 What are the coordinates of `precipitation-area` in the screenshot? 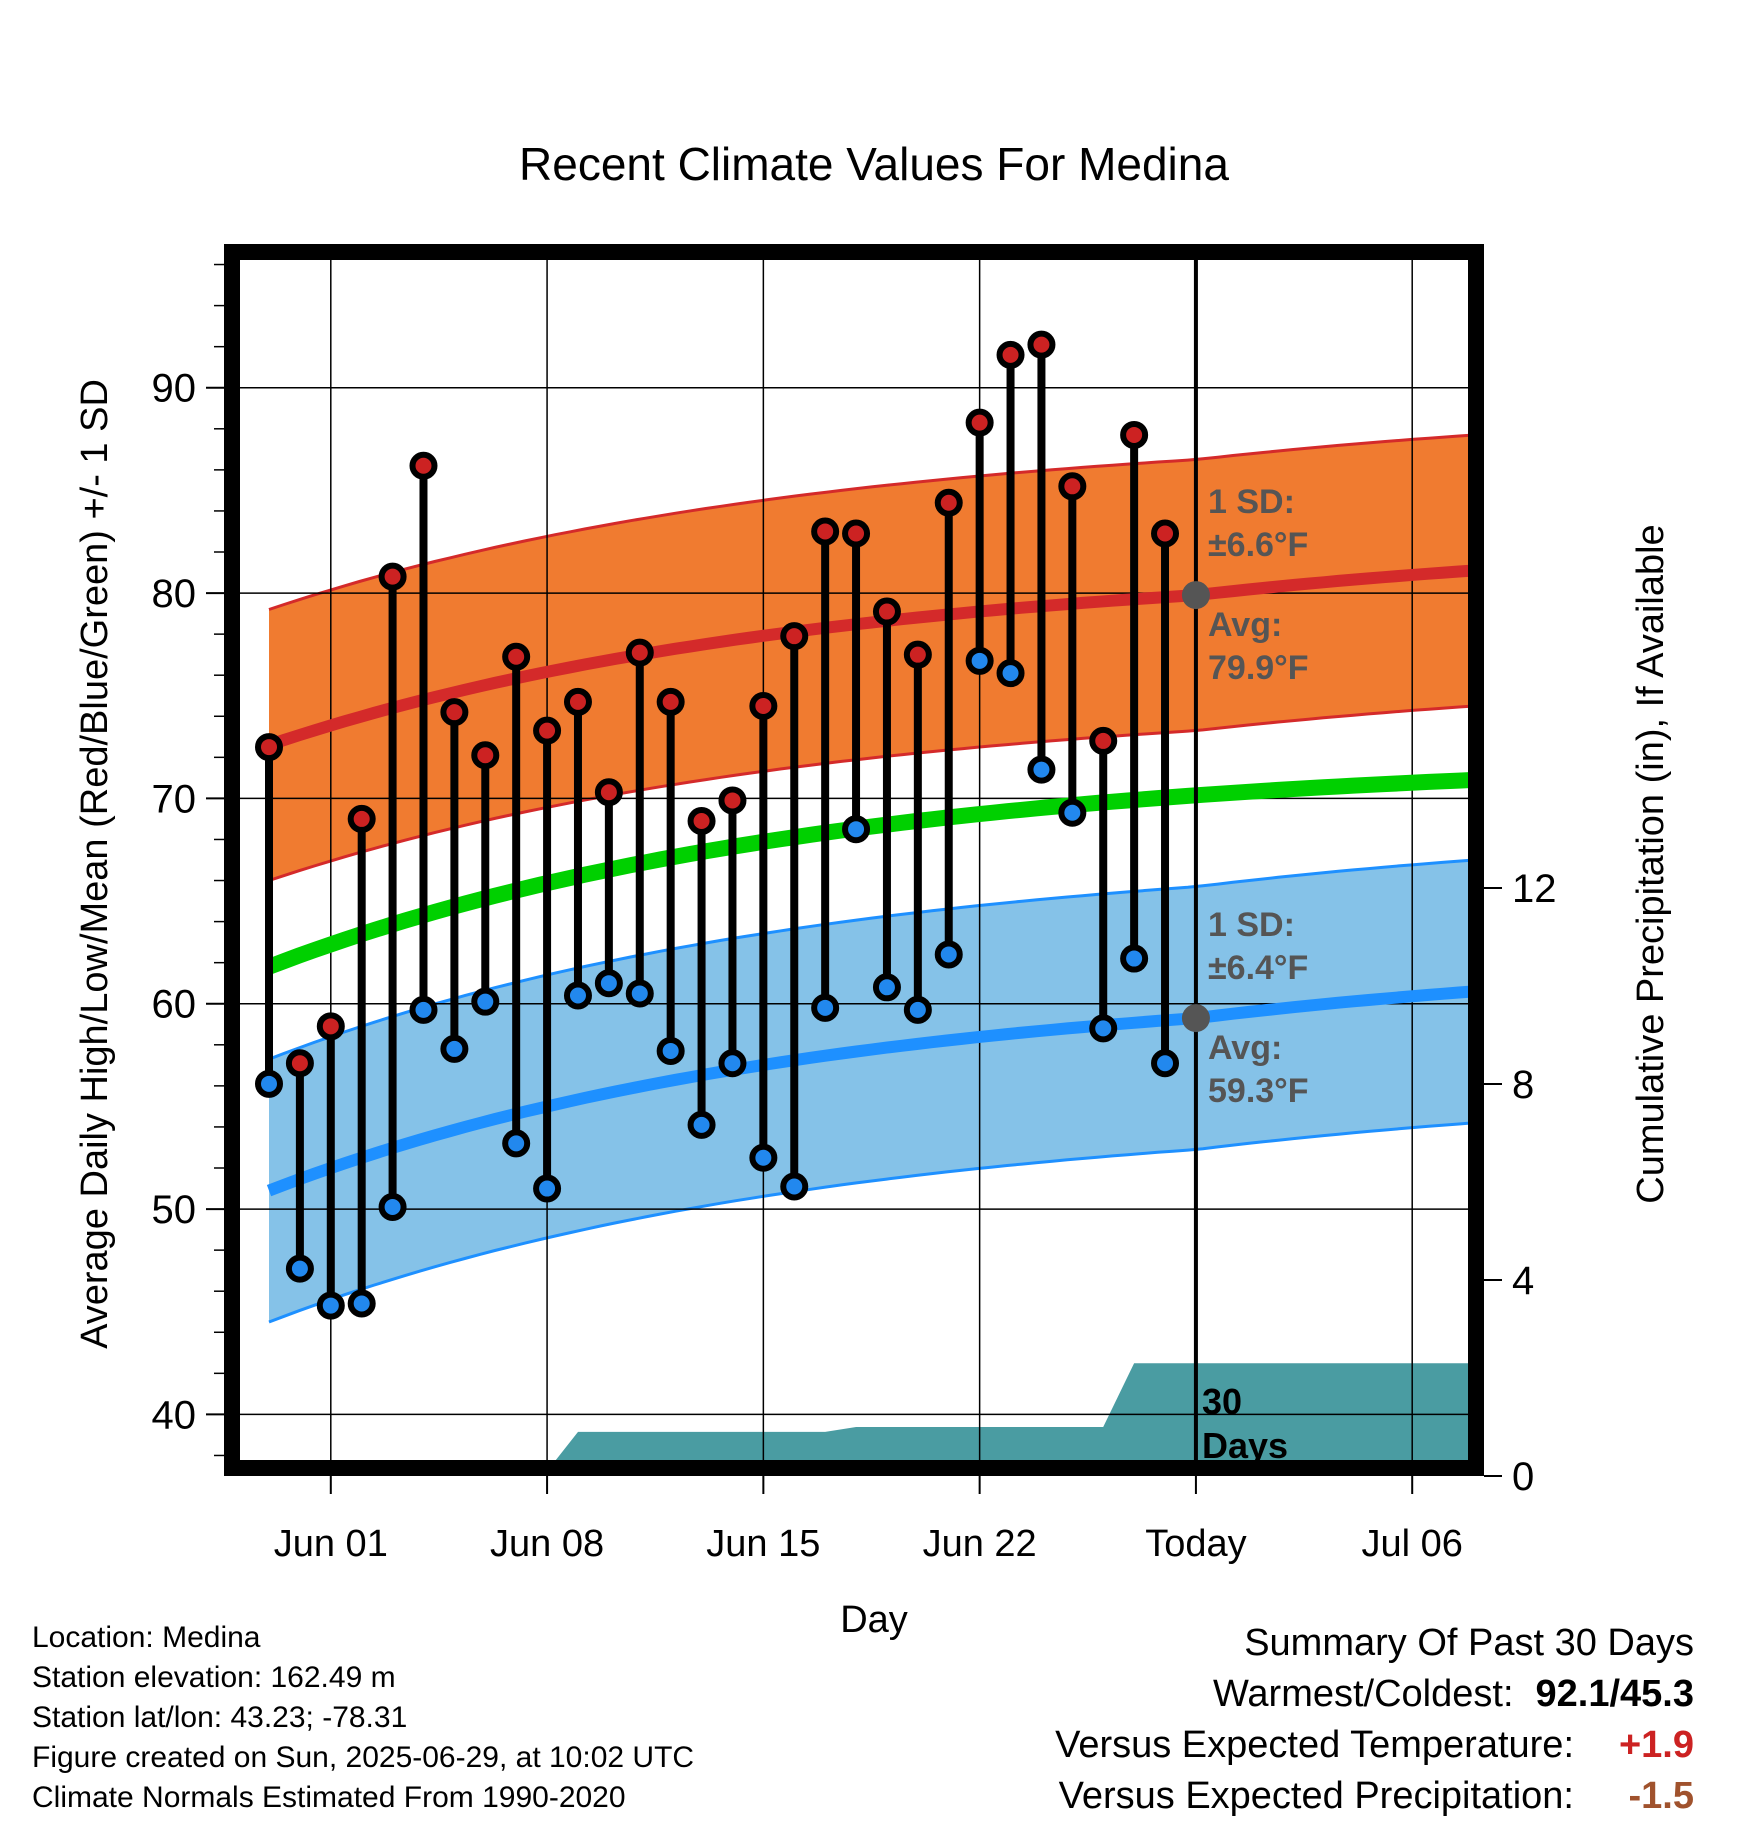 It's located at (871, 1419).